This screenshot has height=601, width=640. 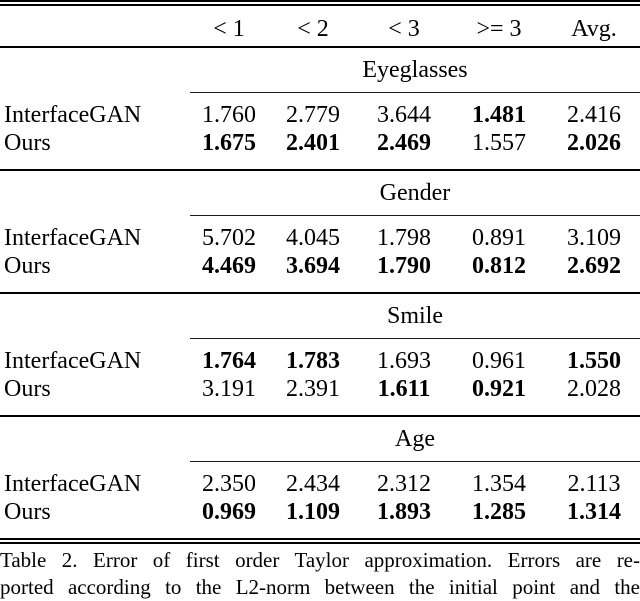 What do you see at coordinates (594, 266) in the screenshot?
I see `metric-value: 2.692` at bounding box center [594, 266].